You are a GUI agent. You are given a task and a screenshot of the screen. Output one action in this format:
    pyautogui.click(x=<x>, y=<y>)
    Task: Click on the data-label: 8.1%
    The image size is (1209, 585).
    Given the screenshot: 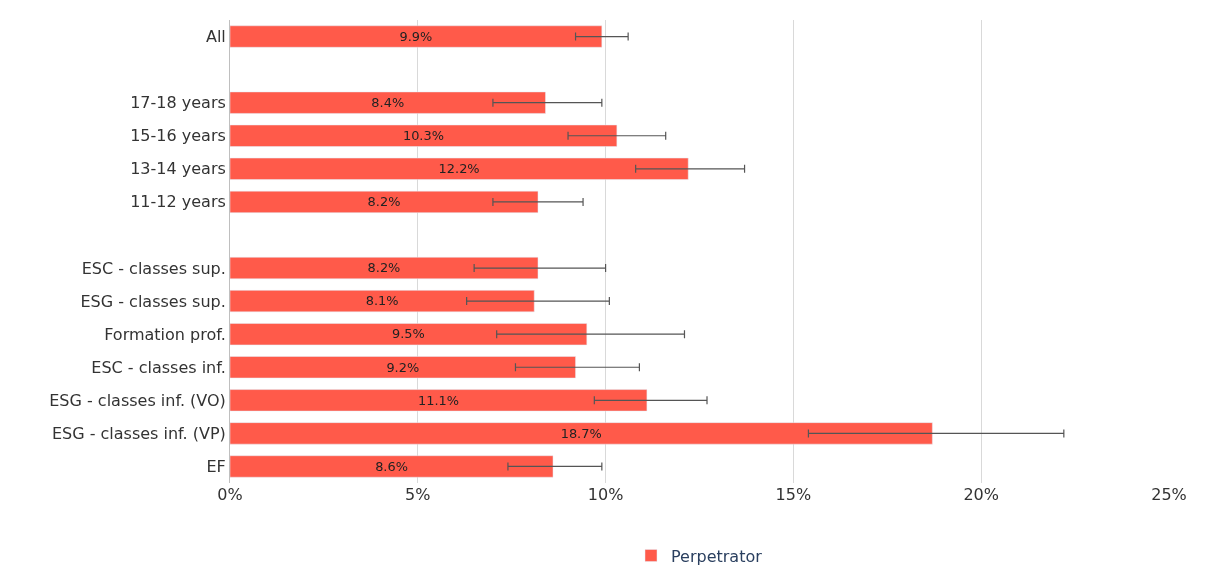 What is the action you would take?
    pyautogui.click(x=382, y=301)
    